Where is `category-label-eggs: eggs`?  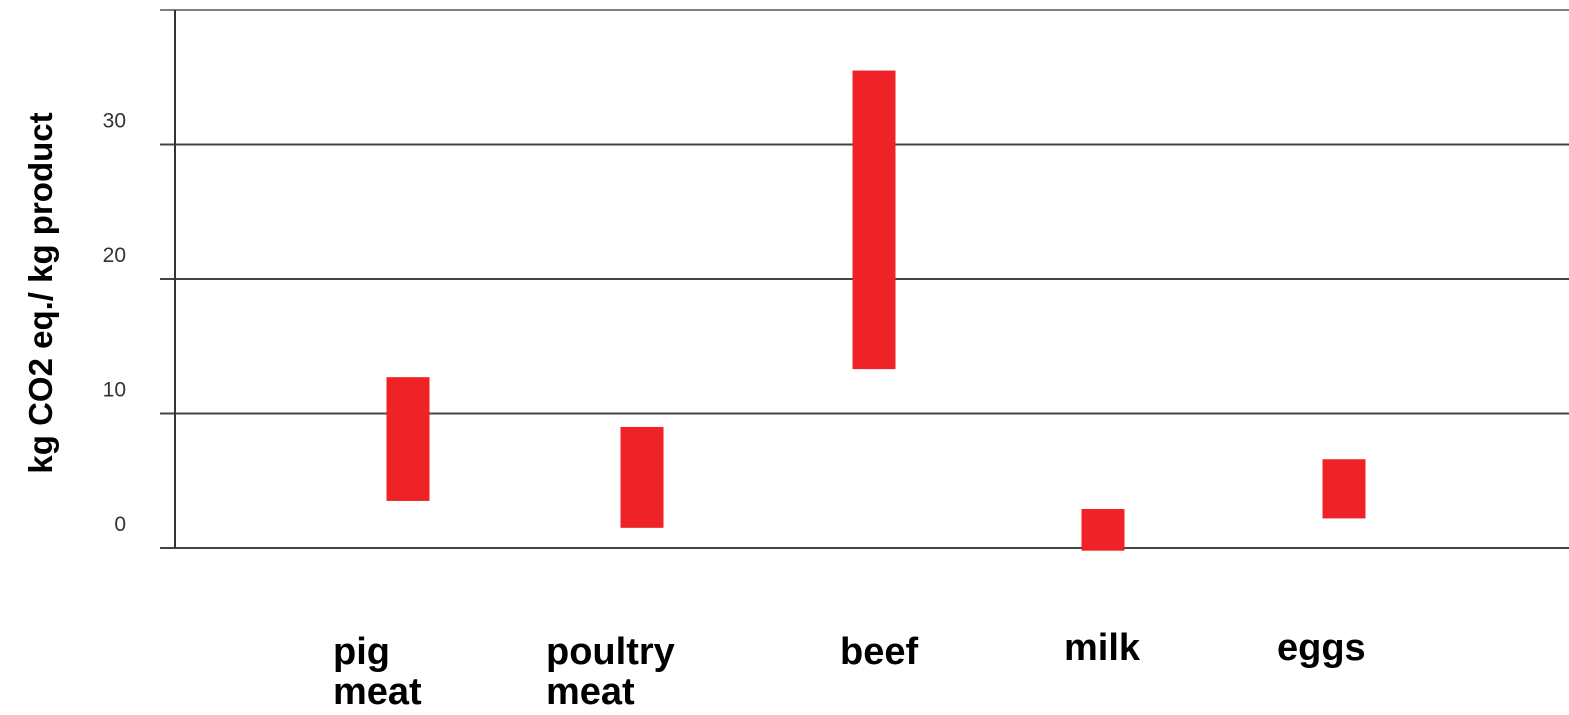 category-label-eggs: eggs is located at coordinates (1321, 648).